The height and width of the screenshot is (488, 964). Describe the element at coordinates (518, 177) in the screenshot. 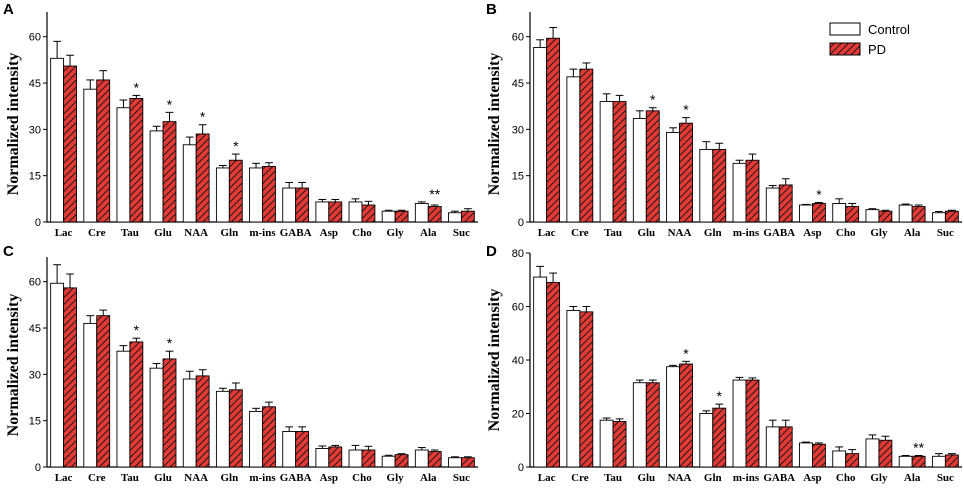

I see `y-tick-label: 15` at that location.